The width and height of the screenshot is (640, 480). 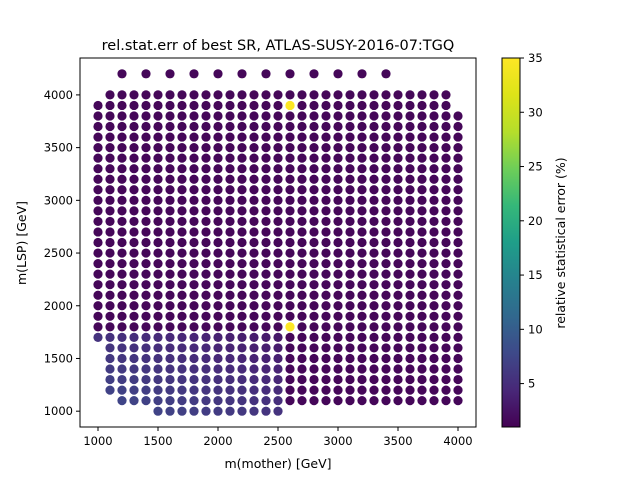 What do you see at coordinates (217, 441) in the screenshot?
I see `x-tick-label: 2000` at bounding box center [217, 441].